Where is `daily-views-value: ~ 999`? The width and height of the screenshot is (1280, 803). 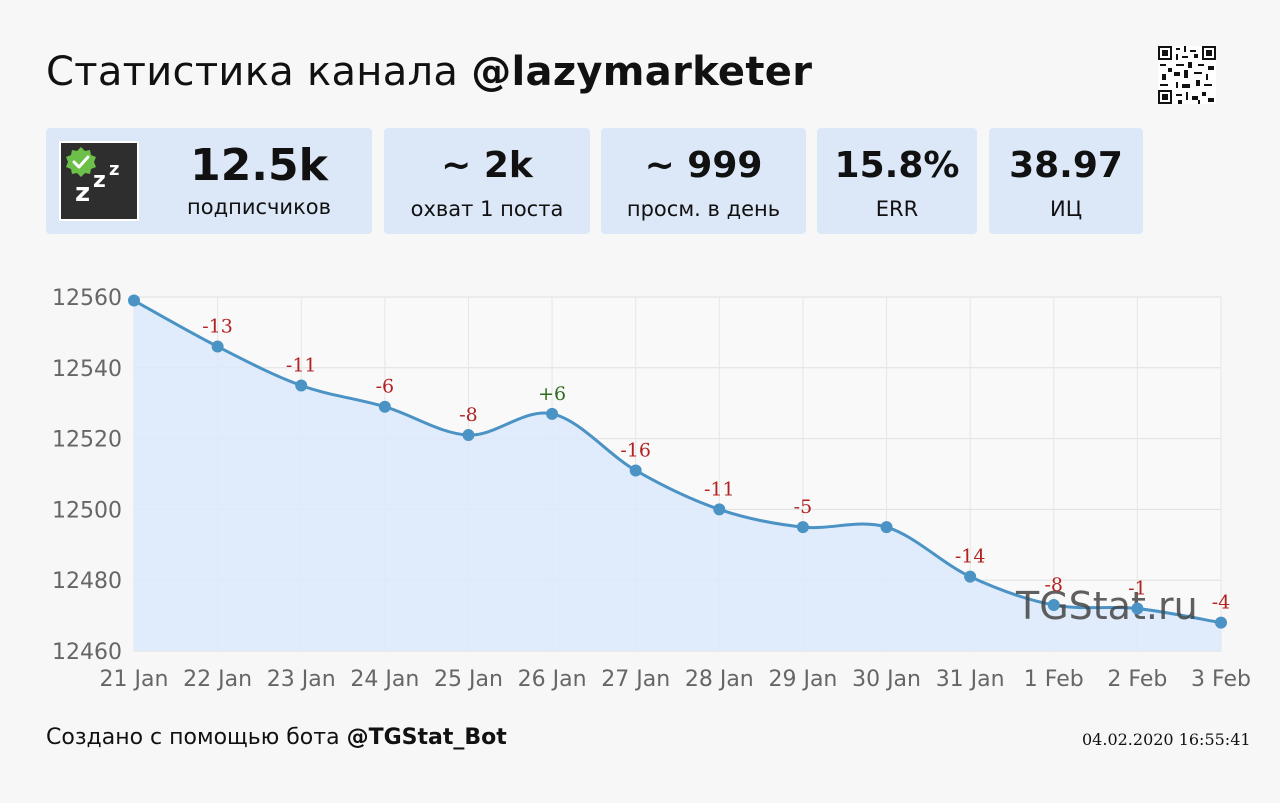 daily-views-value: ~ 999 is located at coordinates (703, 165).